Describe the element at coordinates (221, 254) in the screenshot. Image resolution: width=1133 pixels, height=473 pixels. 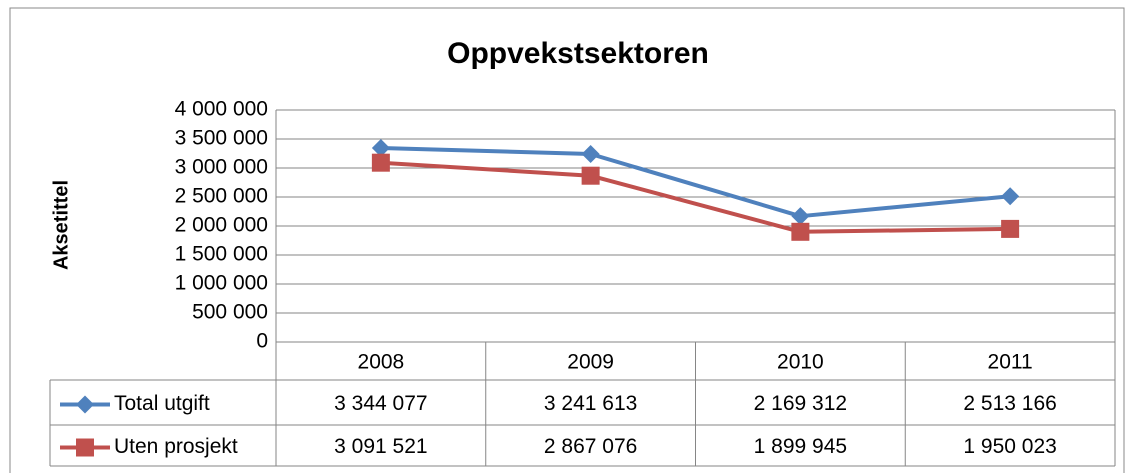
I see `y-tick-label: 1 500 000` at that location.